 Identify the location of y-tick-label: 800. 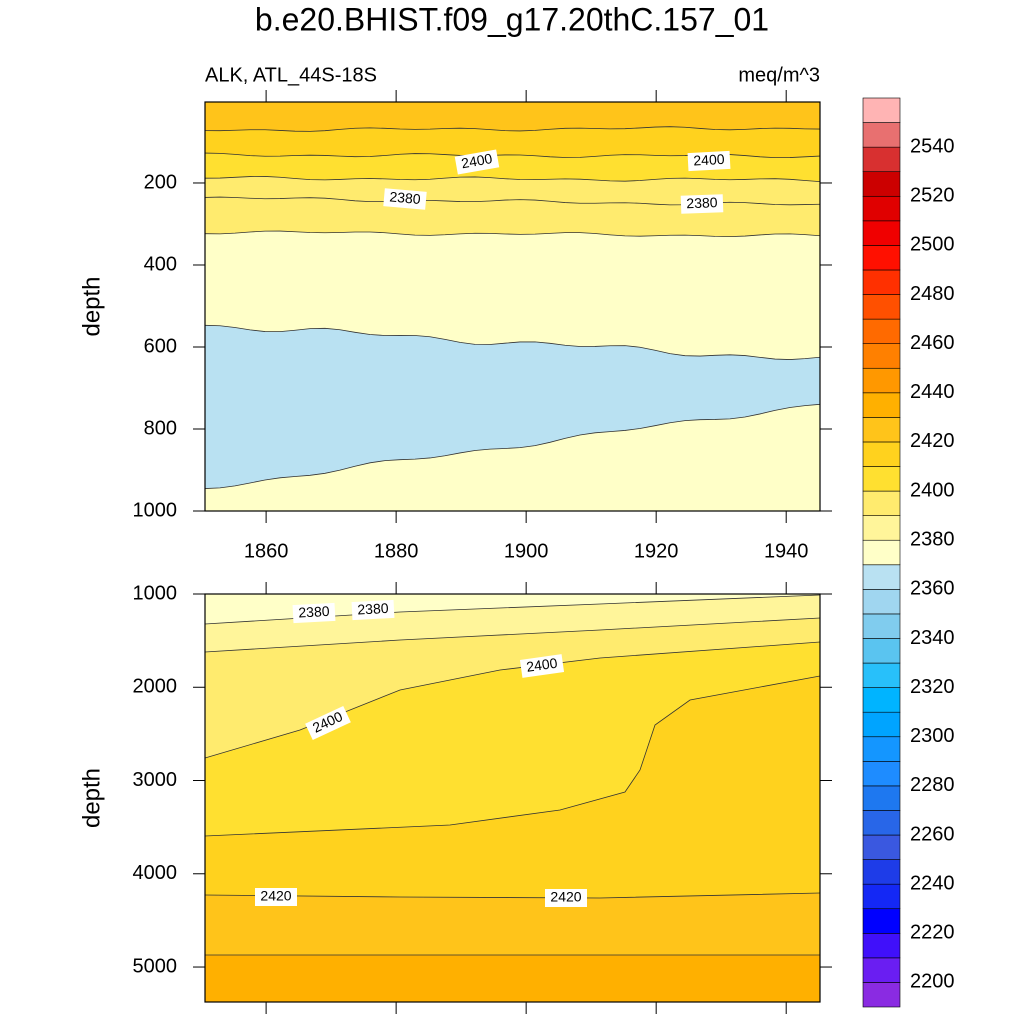
(160, 428).